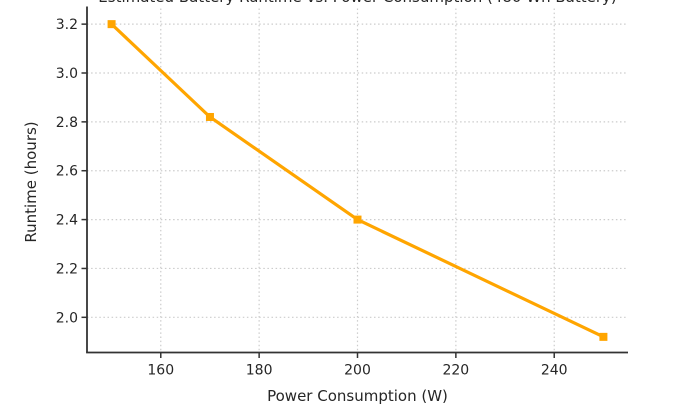 This screenshot has width=697, height=404. Describe the element at coordinates (67, 123) in the screenshot. I see `y-tick-label: 2.8` at that location.